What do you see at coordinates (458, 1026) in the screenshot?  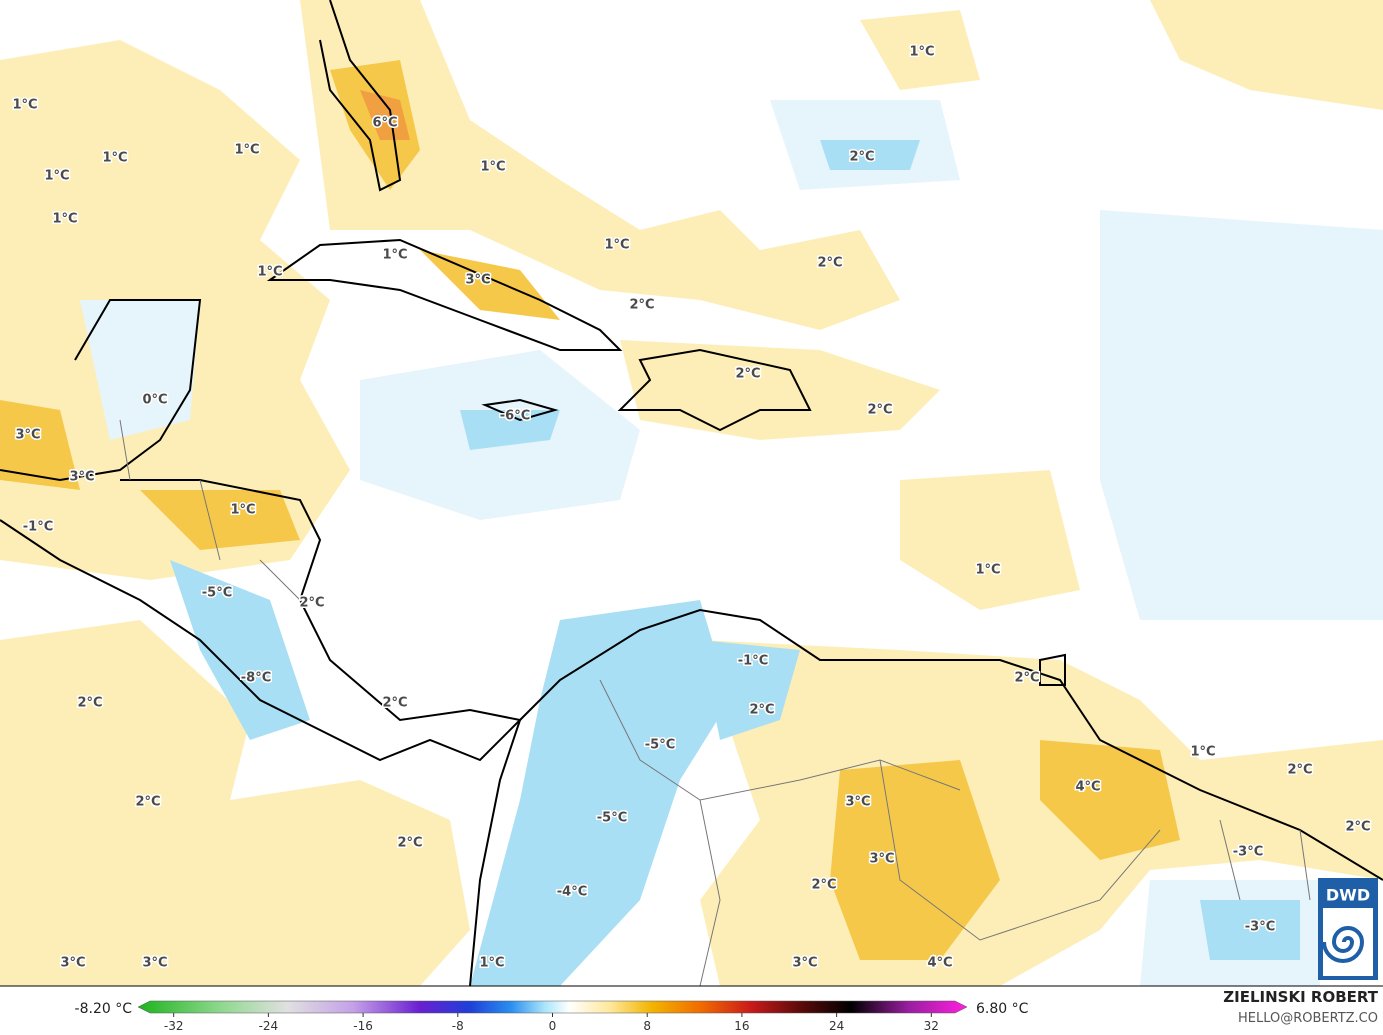 I see `colorbar-tick-label: -8` at bounding box center [458, 1026].